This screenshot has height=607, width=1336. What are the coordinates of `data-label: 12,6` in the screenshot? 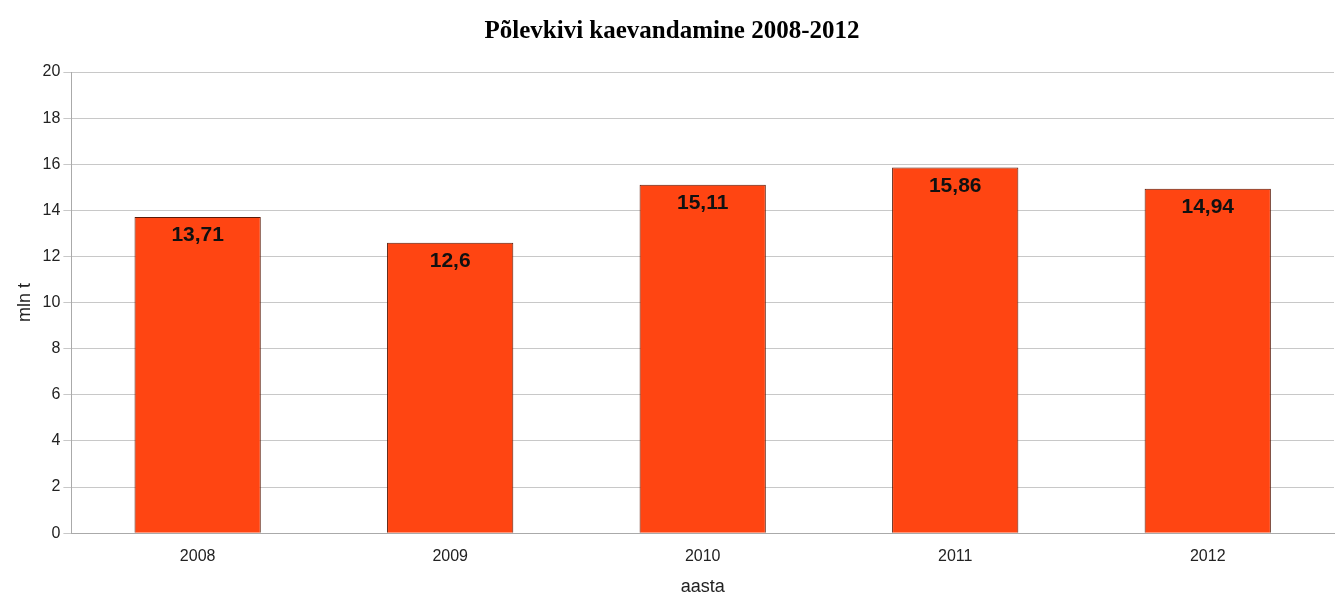 It's located at (450, 259).